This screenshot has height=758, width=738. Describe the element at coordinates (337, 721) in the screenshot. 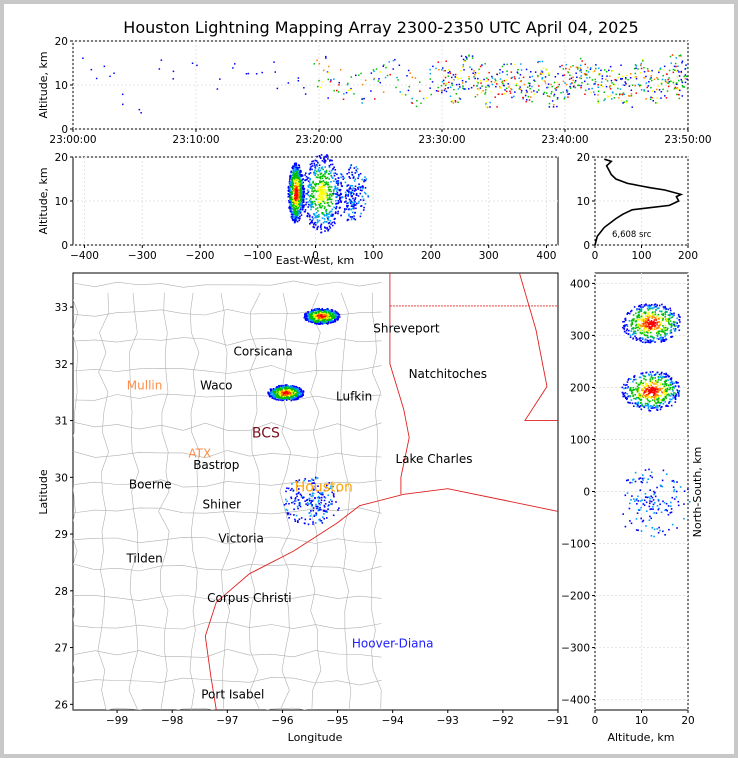

I see `map-x-tick-label: −95` at that location.